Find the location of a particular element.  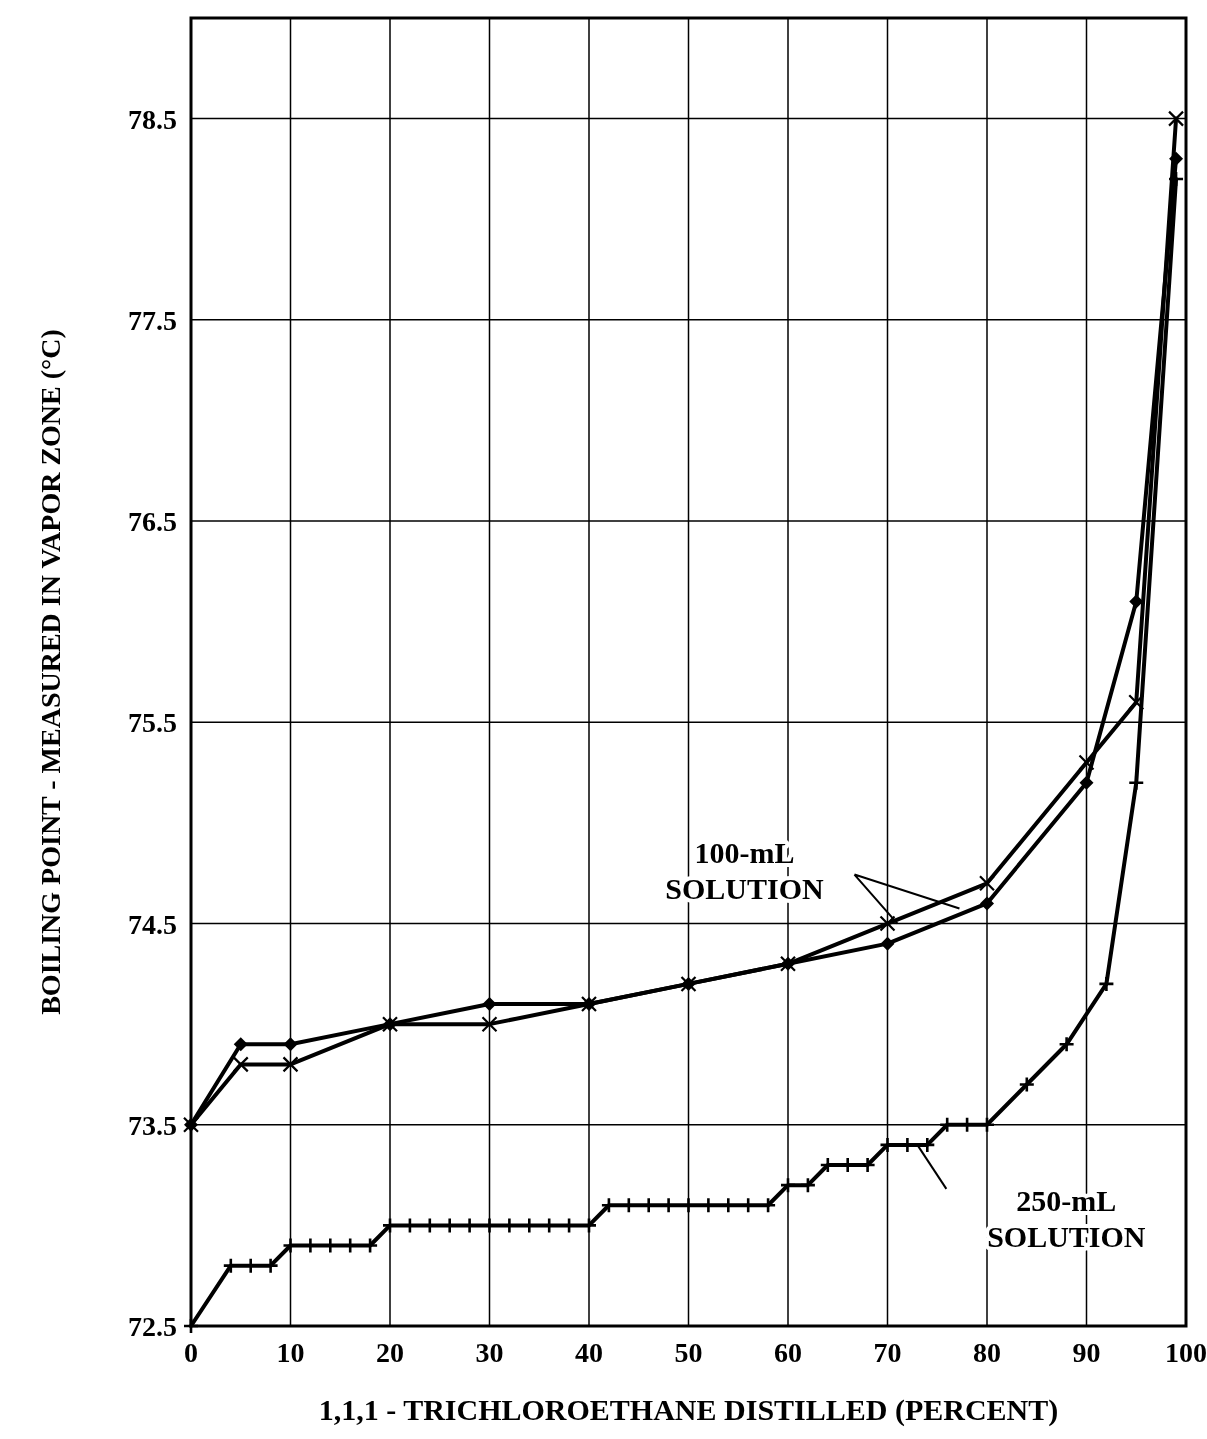

y-tick-label: 78.5 is located at coordinates (152, 119).